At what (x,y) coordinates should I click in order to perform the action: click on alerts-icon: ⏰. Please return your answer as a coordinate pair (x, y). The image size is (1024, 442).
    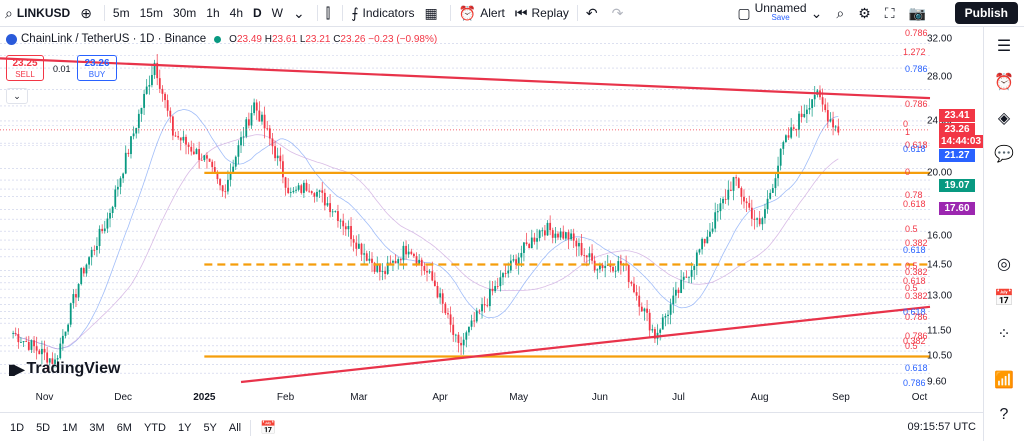
    Looking at the image, I should click on (1004, 82).